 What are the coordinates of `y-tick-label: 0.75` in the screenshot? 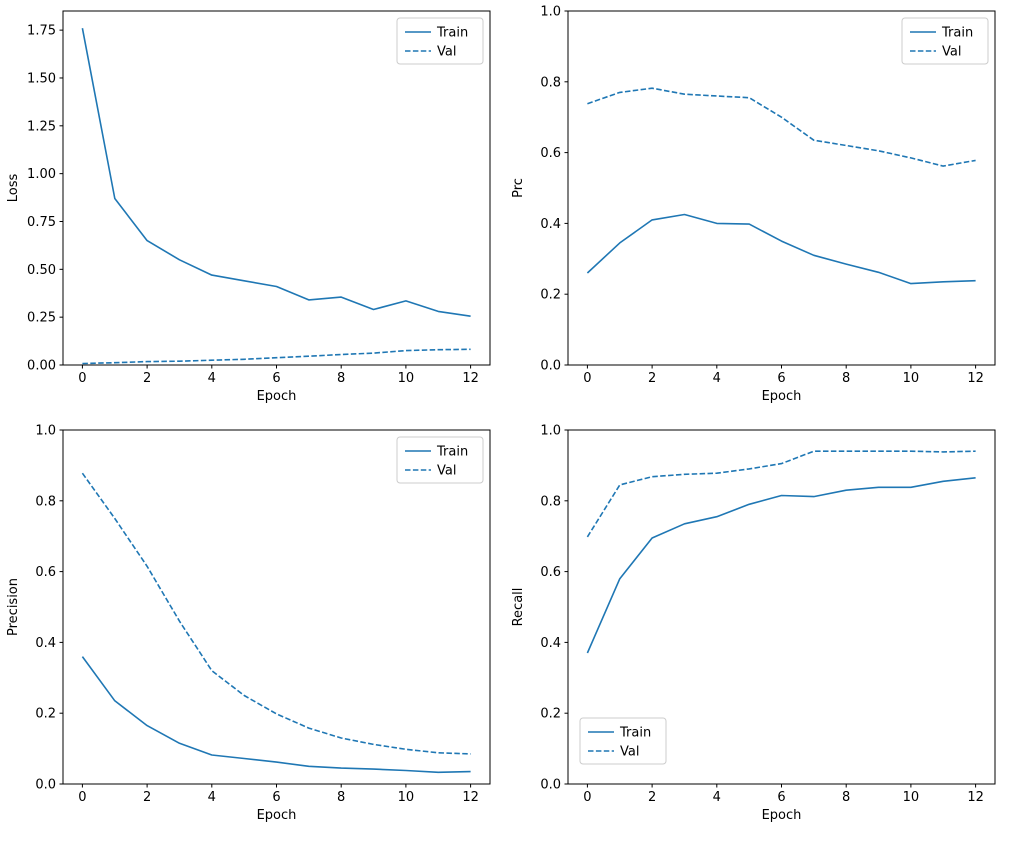 It's located at (41, 222).